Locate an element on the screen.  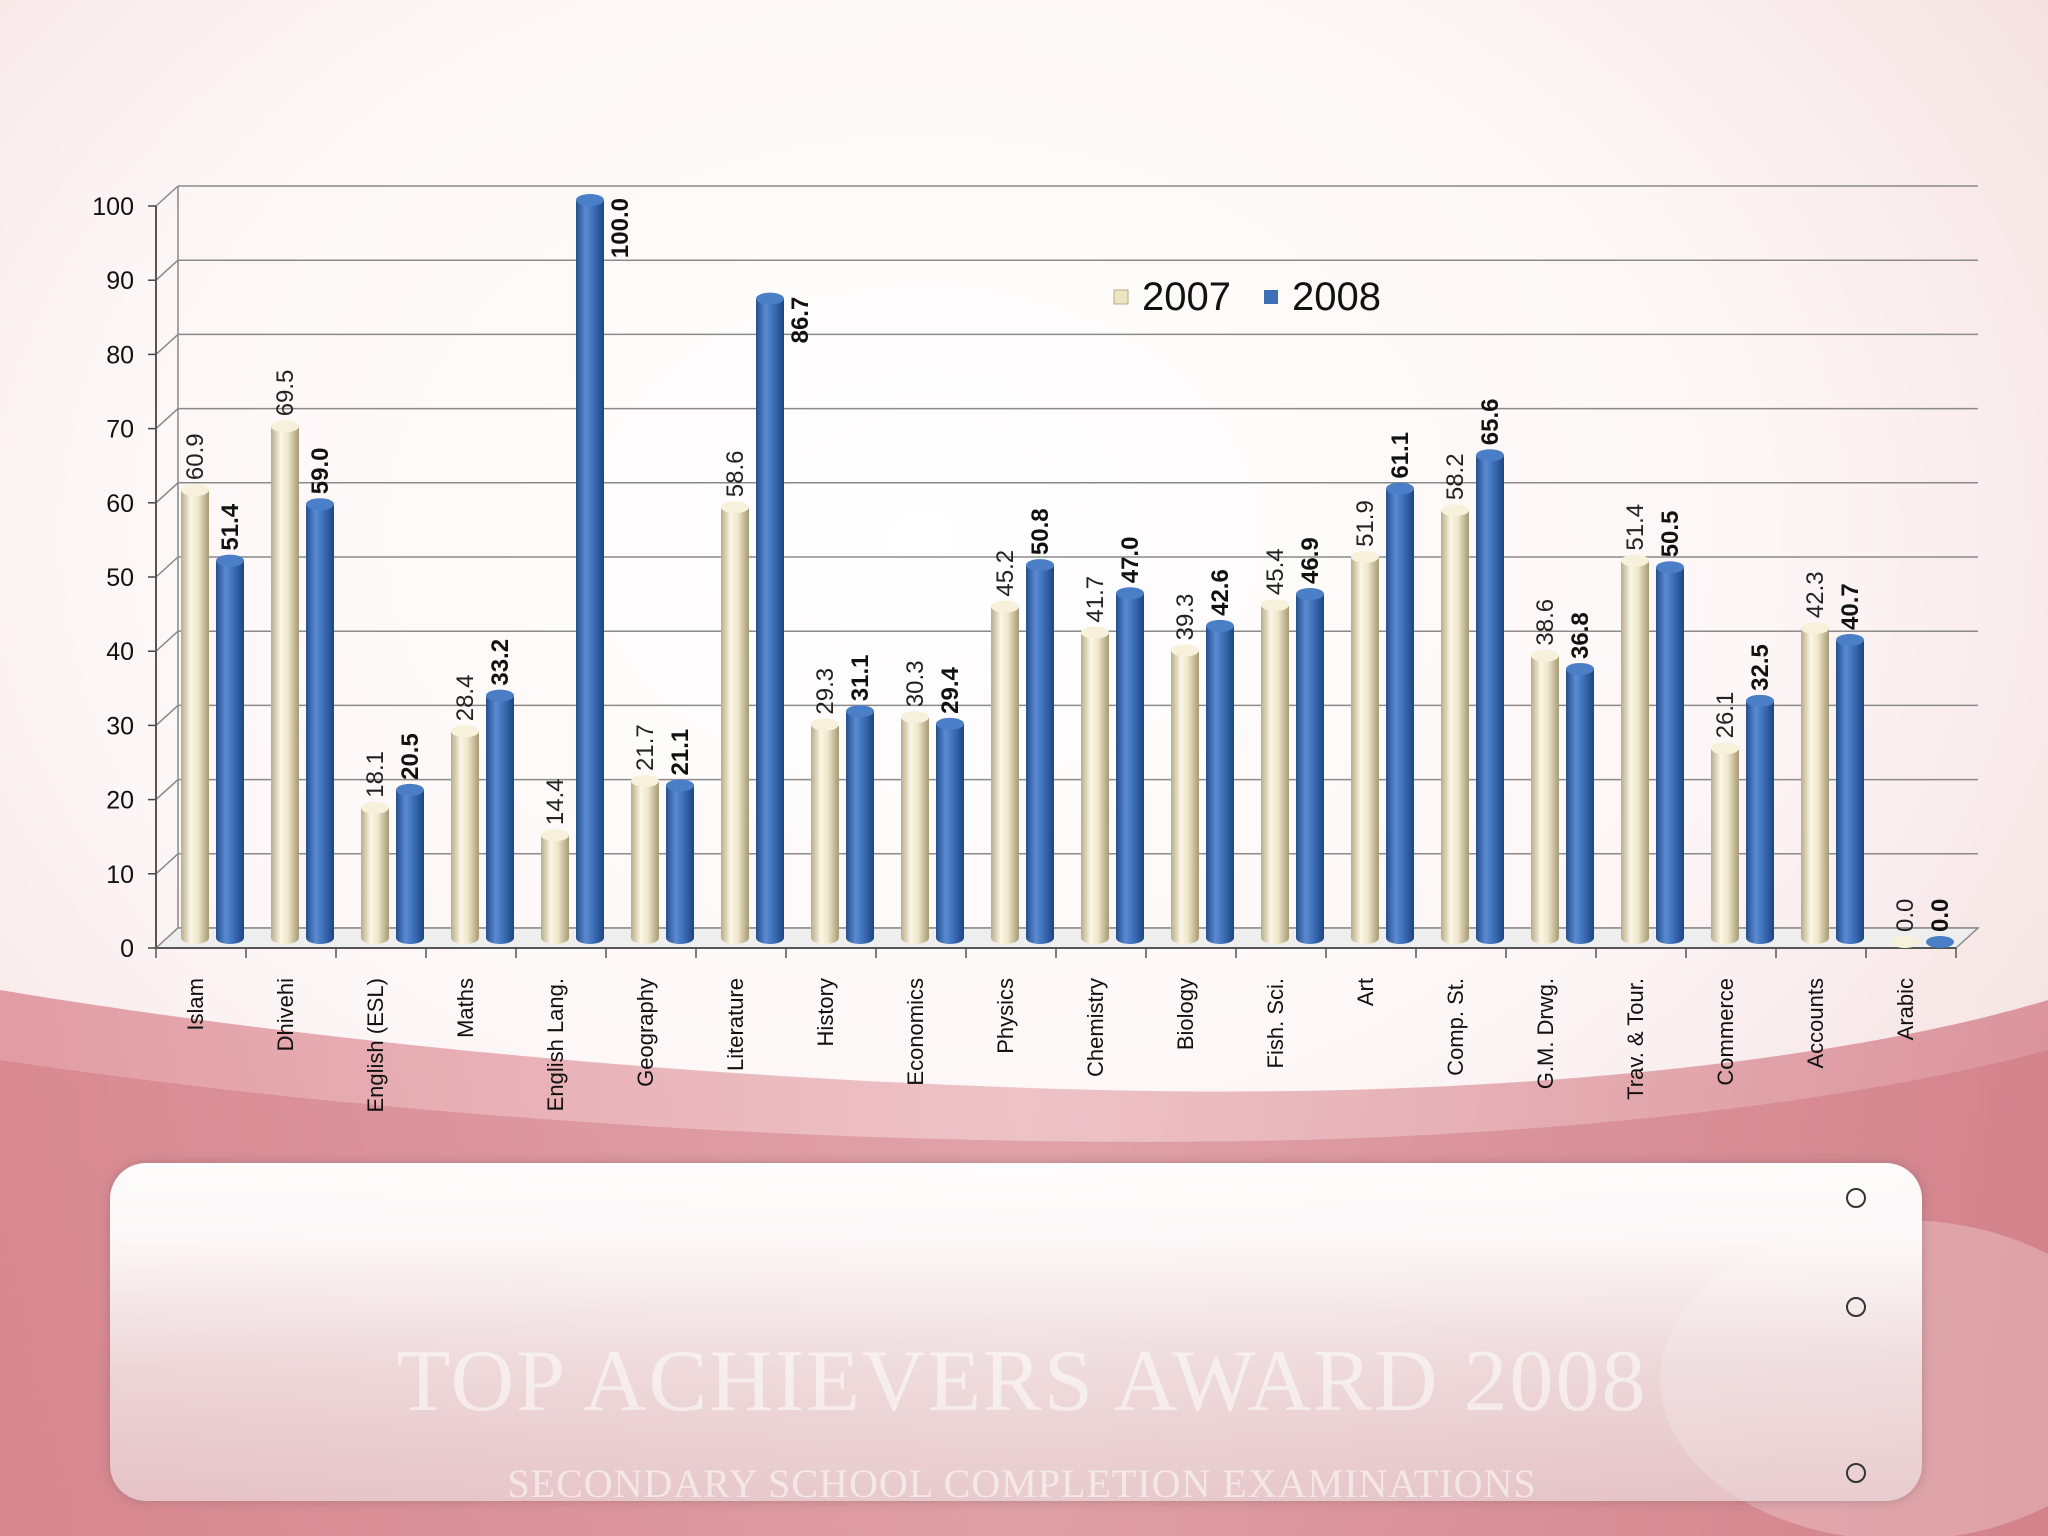
data-label-2007: 39.3 is located at coordinates (1185, 617).